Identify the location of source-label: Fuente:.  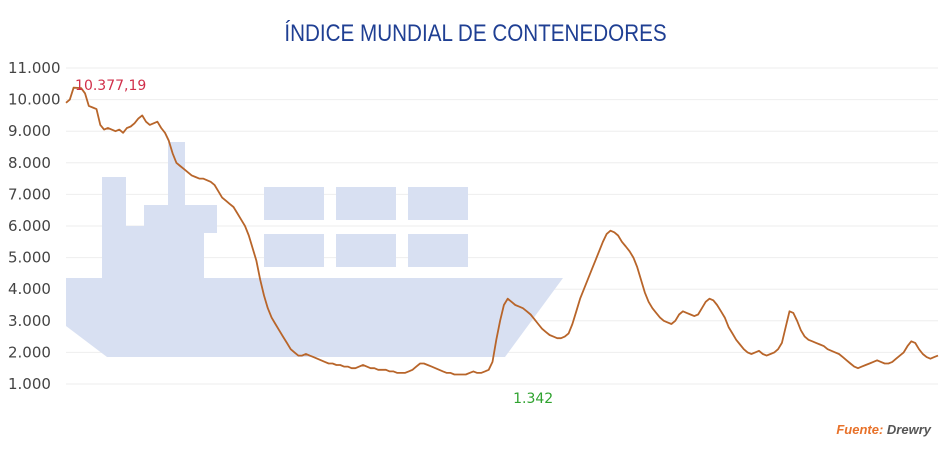
(860, 429).